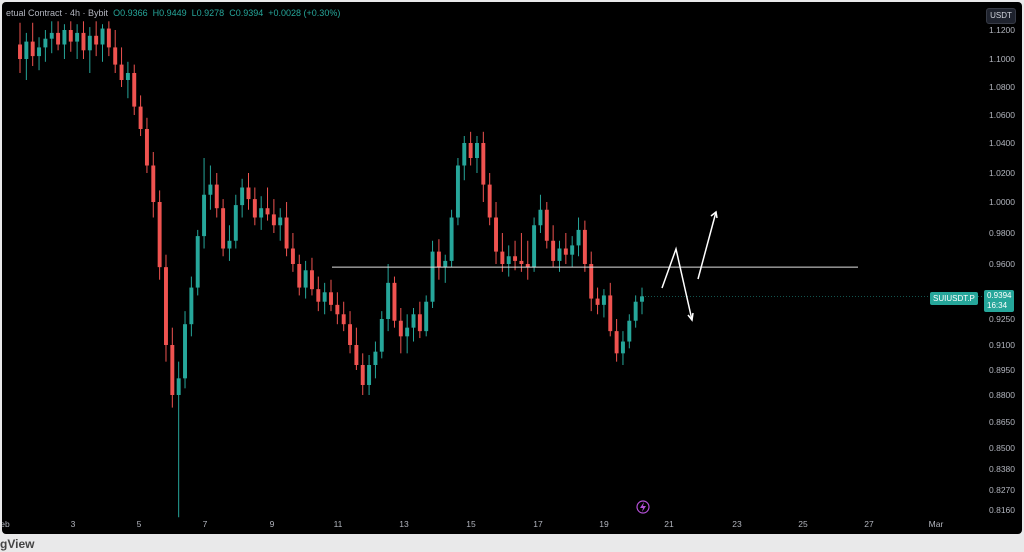 Image resolution: width=1024 pixels, height=552 pixels. What do you see at coordinates (1001, 16) in the screenshot?
I see `currency-button: USDT` at bounding box center [1001, 16].